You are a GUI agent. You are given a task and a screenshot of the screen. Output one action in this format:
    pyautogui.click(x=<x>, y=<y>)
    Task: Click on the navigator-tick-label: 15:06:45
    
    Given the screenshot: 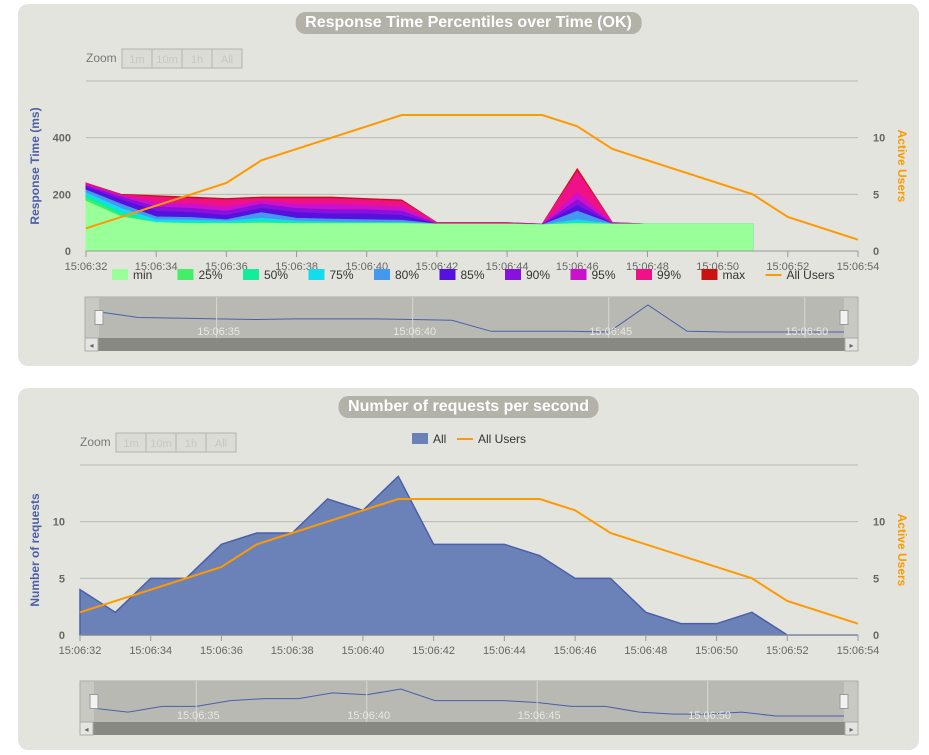 What is the action you would take?
    pyautogui.click(x=539, y=716)
    